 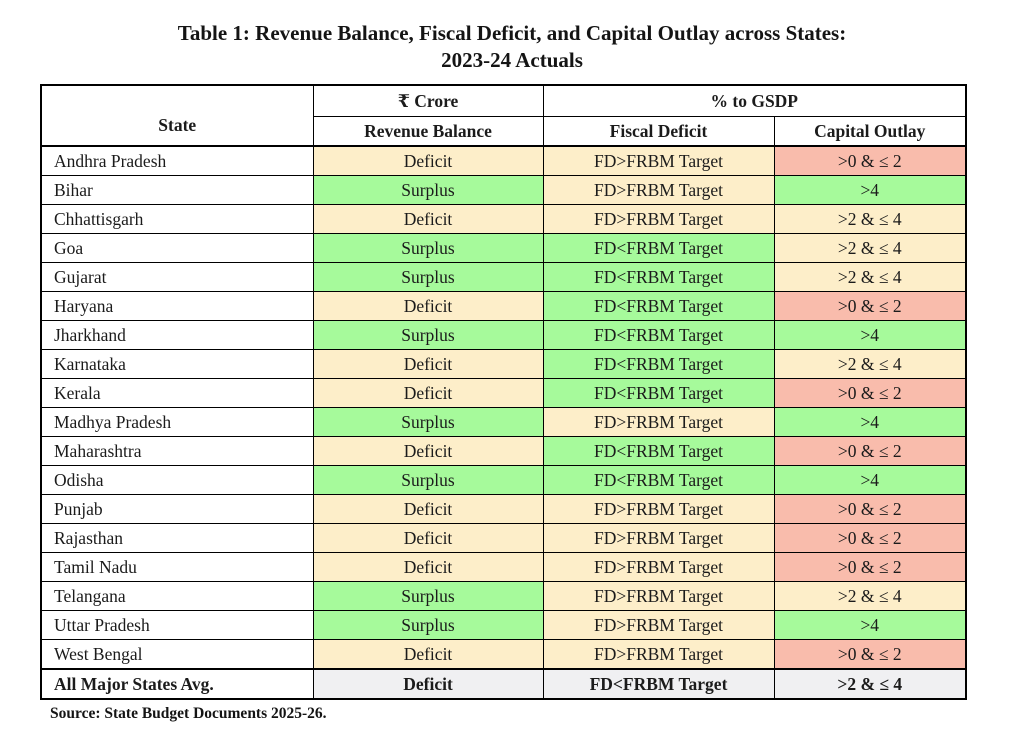 I want to click on table-row: Bihar Surplus FD>FRBM Target >4, so click(x=503, y=189).